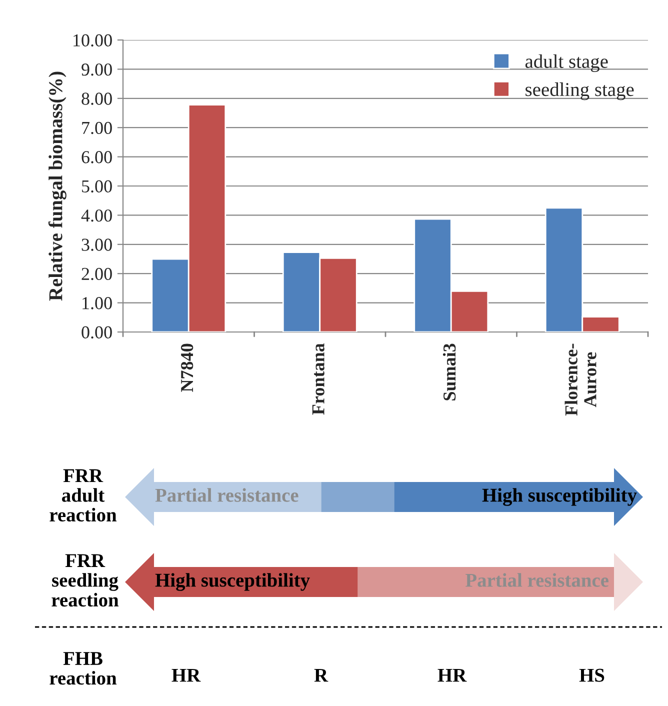 Image resolution: width=668 pixels, height=706 pixels. I want to click on y-tick-label: 0.00, so click(97, 332).